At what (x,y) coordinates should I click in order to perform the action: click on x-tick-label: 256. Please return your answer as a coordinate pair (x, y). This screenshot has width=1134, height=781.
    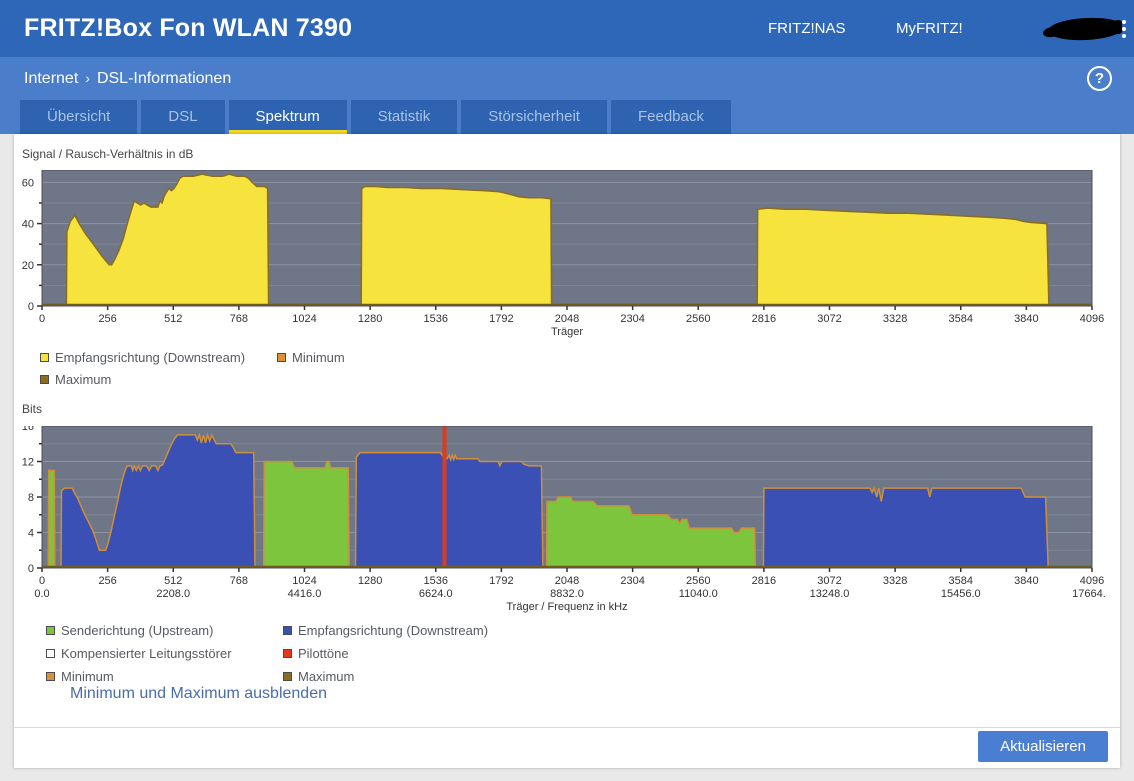
    Looking at the image, I should click on (107, 581).